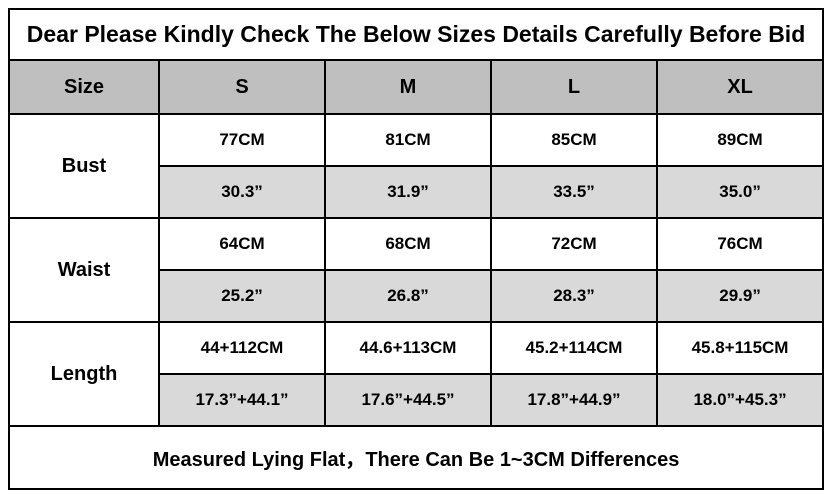 The width and height of the screenshot is (829, 495). I want to click on table-row: 25.2” 26.8” 28.3” 29.9”, so click(417, 296).